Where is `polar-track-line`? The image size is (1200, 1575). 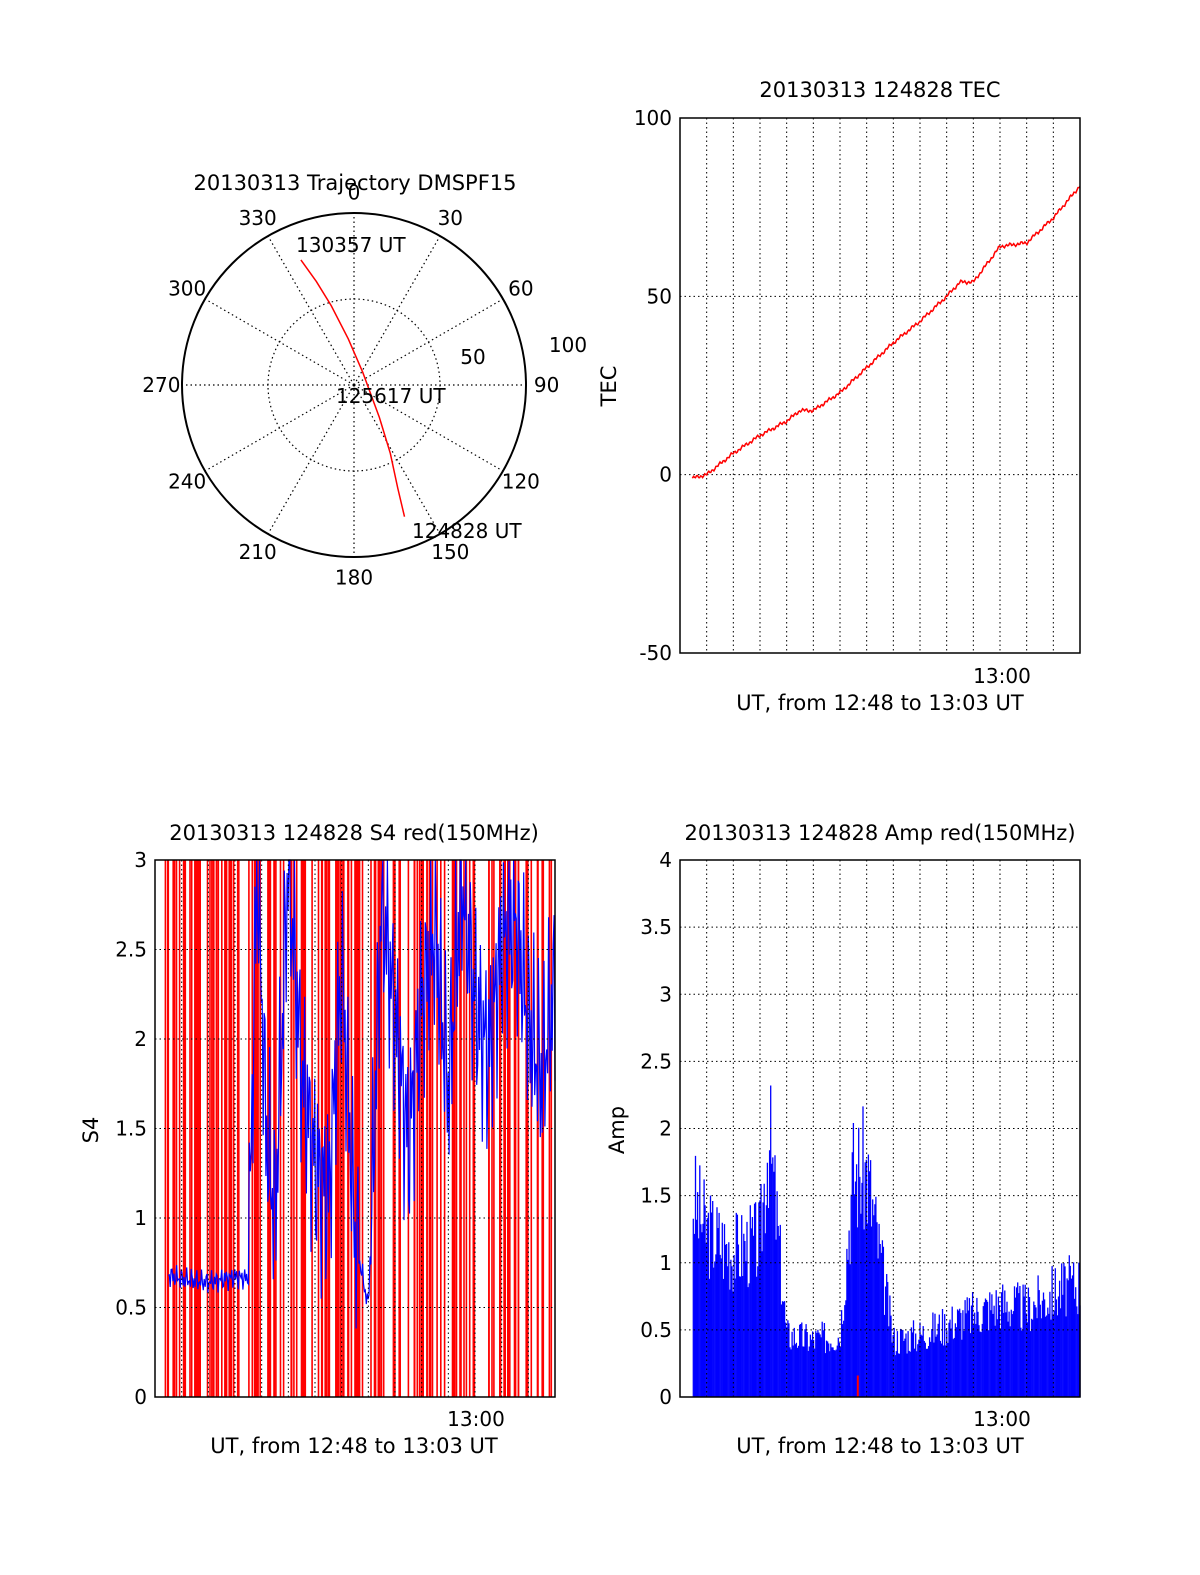
polar-track-line is located at coordinates (353, 388).